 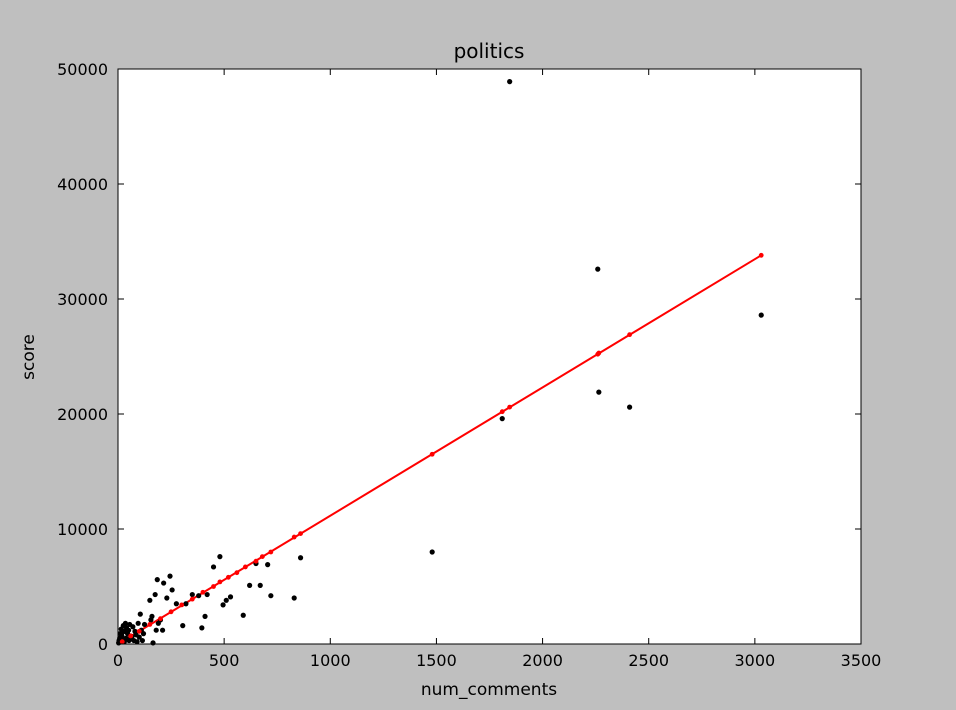 What do you see at coordinates (648, 660) in the screenshot?
I see `x-tick-label: 2500` at bounding box center [648, 660].